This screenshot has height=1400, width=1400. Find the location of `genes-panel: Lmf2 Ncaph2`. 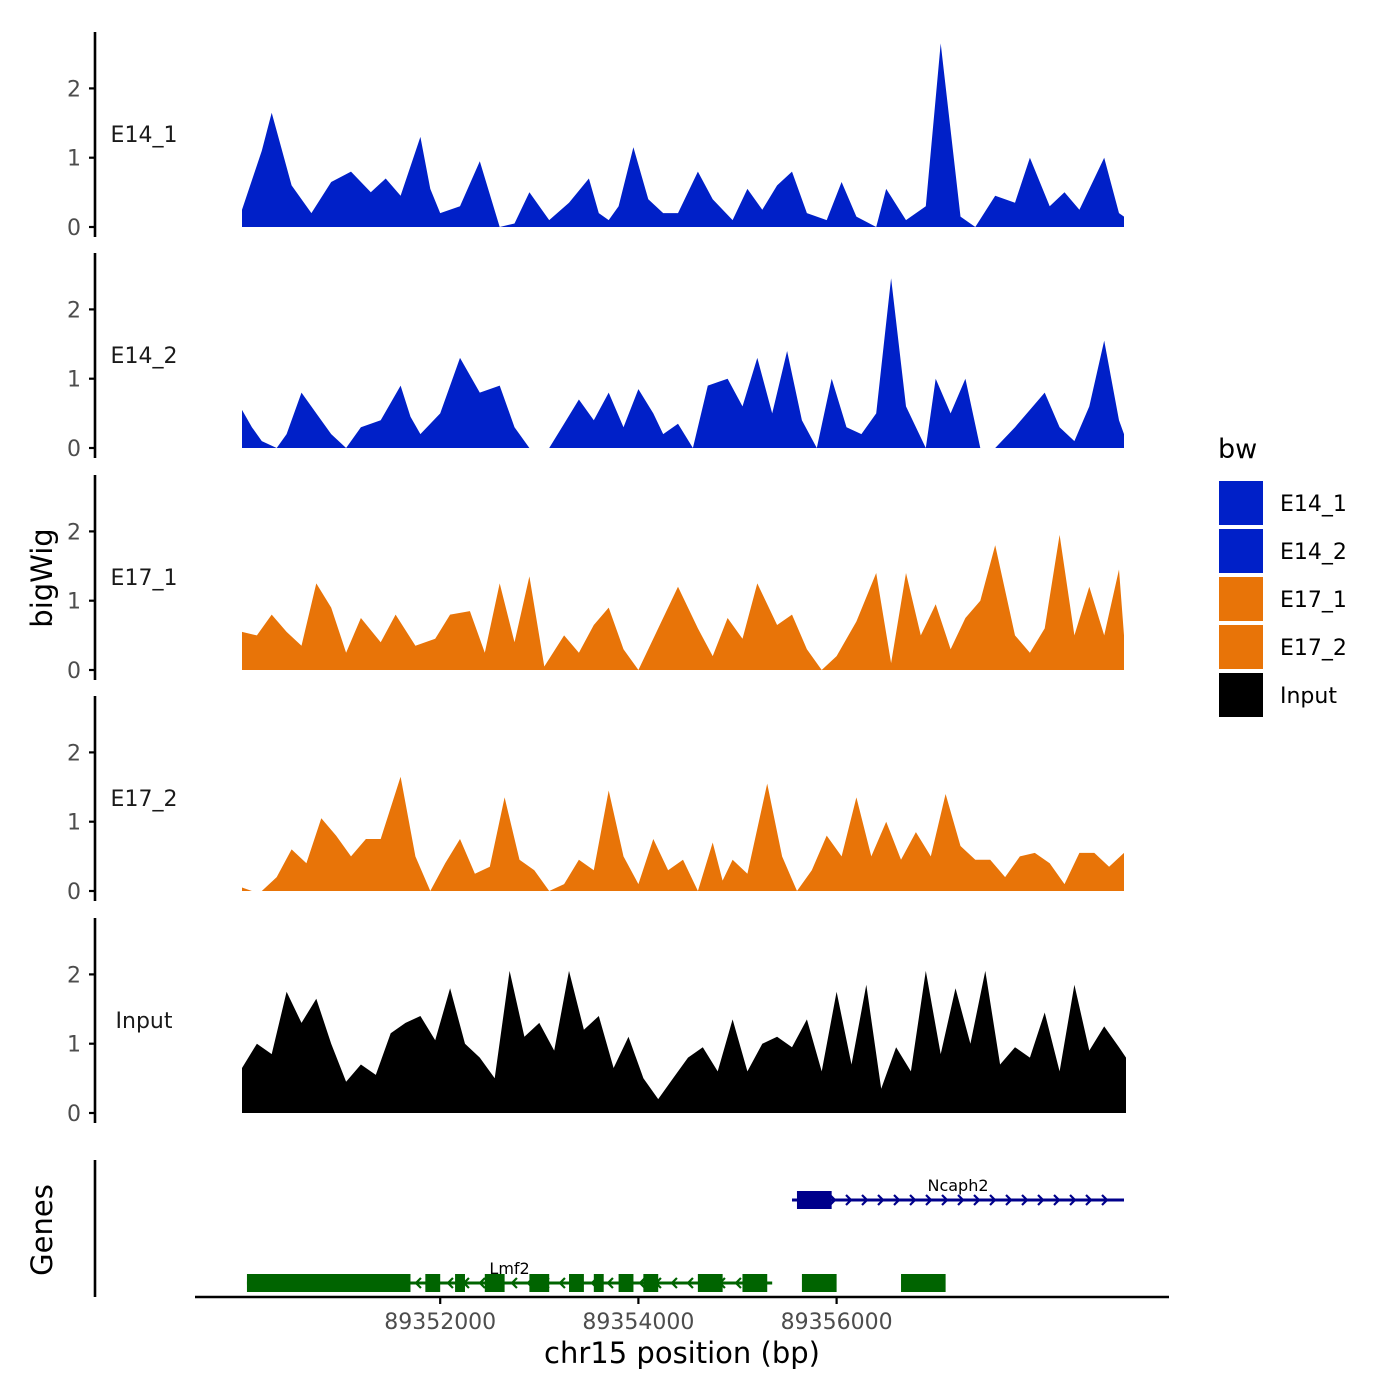

genes-panel: Lmf2 Ncaph2 is located at coordinates (608, 1228).